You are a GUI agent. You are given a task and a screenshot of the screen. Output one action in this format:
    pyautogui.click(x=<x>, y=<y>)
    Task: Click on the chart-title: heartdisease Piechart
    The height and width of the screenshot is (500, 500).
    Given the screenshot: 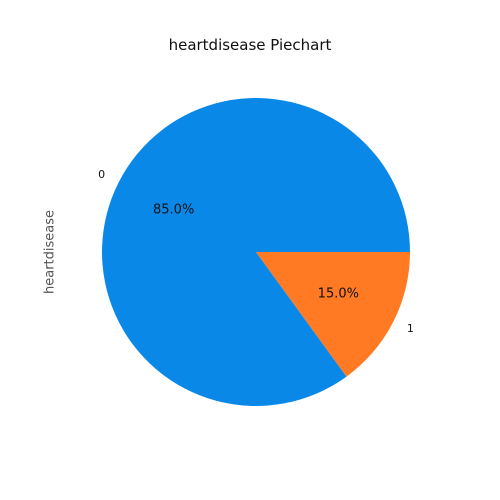 What is the action you would take?
    pyautogui.click(x=250, y=45)
    